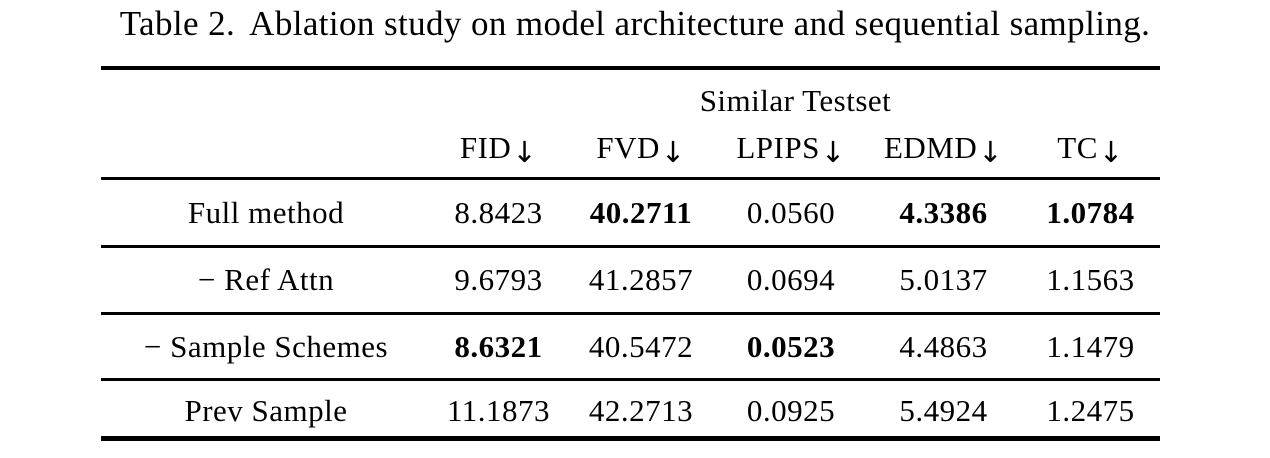 The width and height of the screenshot is (1270, 458). I want to click on row-label: − Sample Schemes, so click(266, 346).